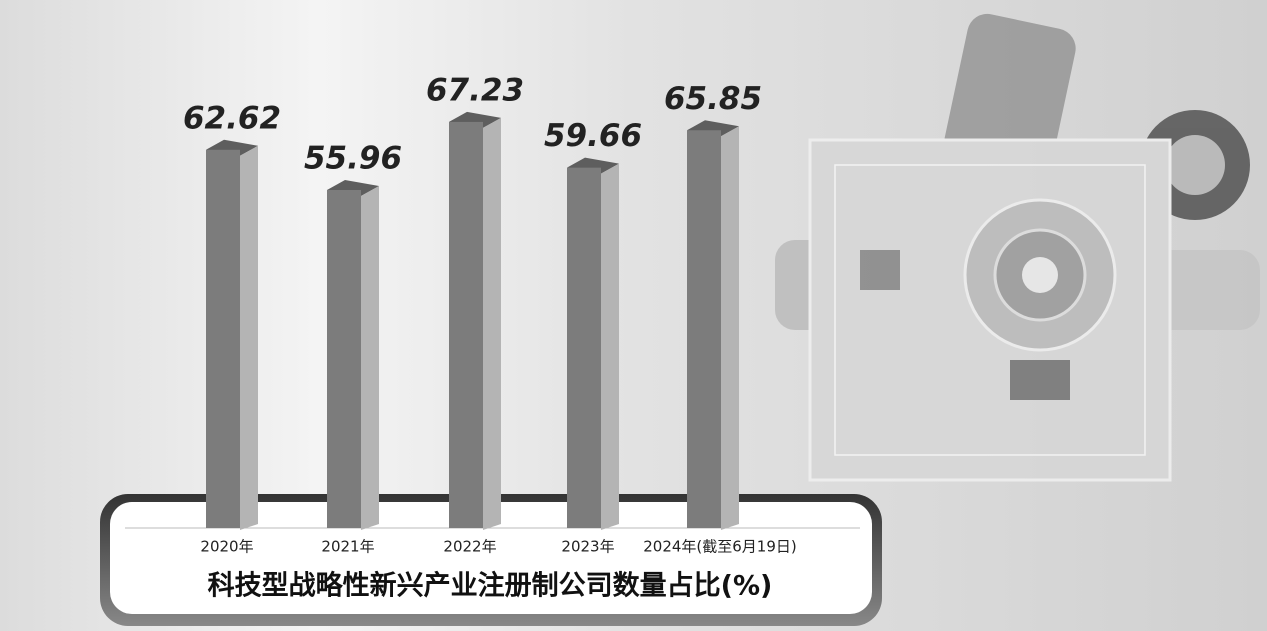 Image resolution: width=1267 pixels, height=631 pixels. Describe the element at coordinates (353, 159) in the screenshot. I see `value-label: 55.96` at that location.